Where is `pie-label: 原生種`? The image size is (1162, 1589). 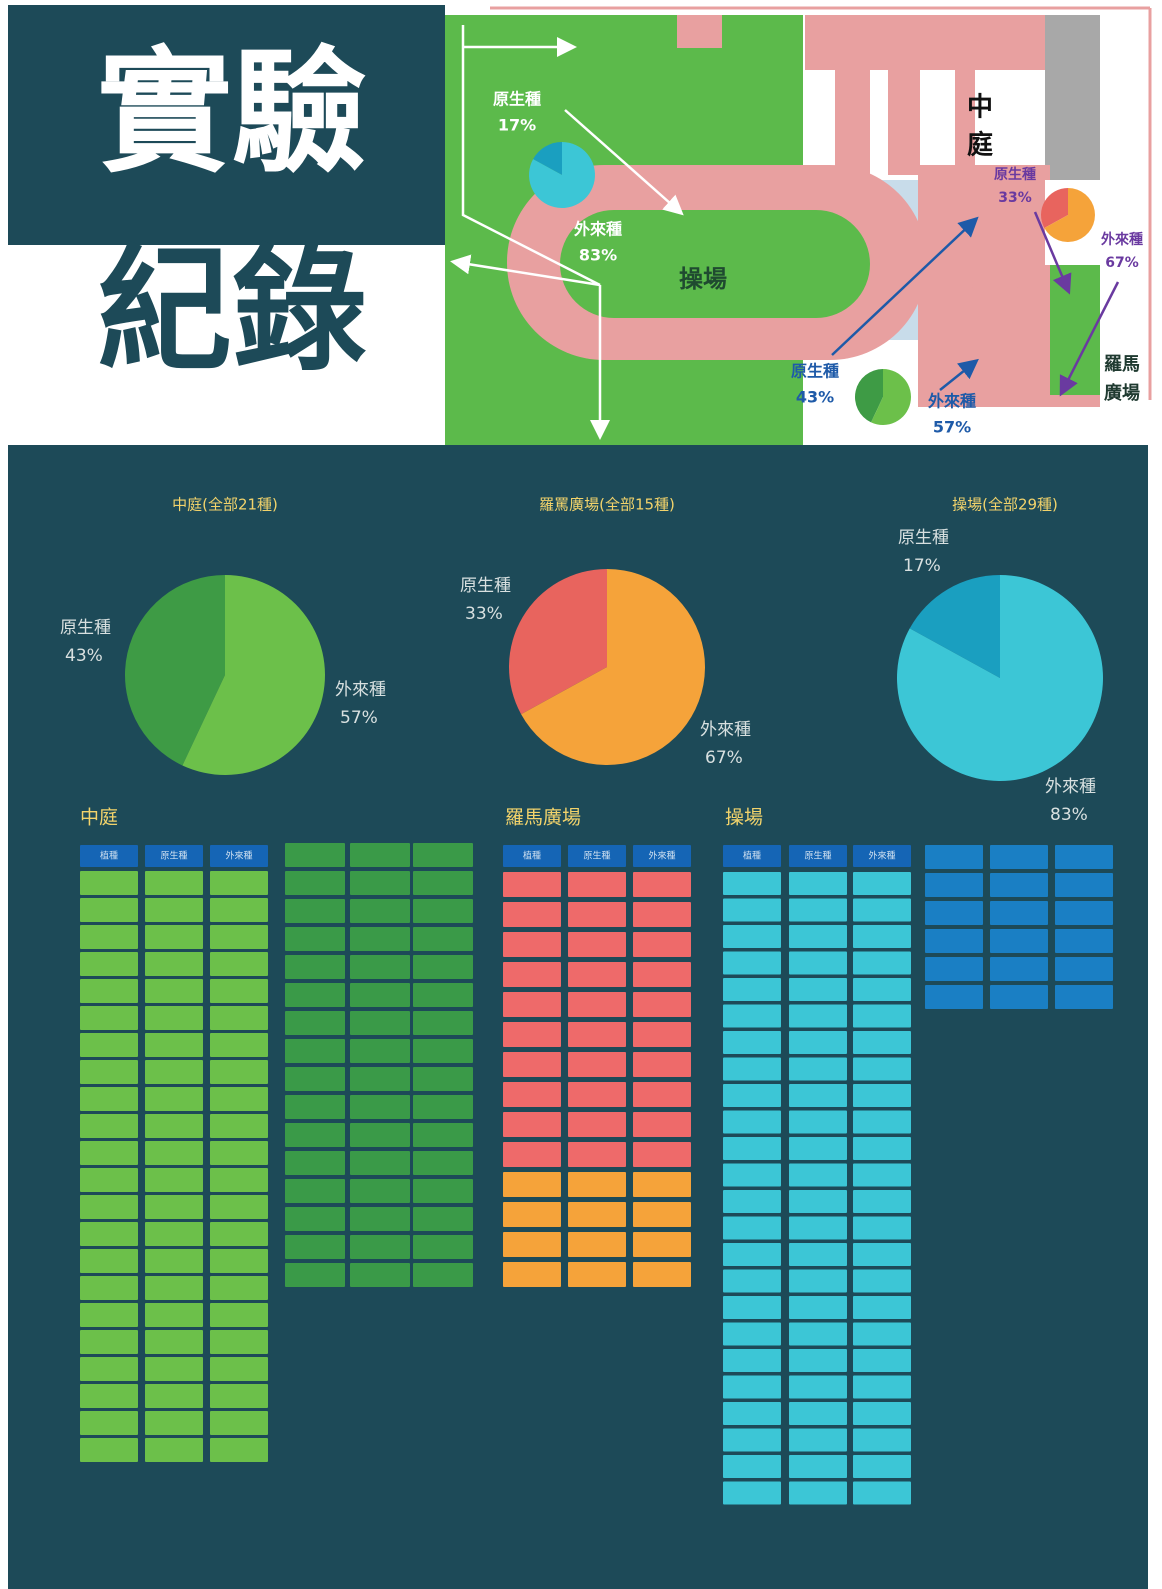
pie-label: 原生種 is located at coordinates (923, 538).